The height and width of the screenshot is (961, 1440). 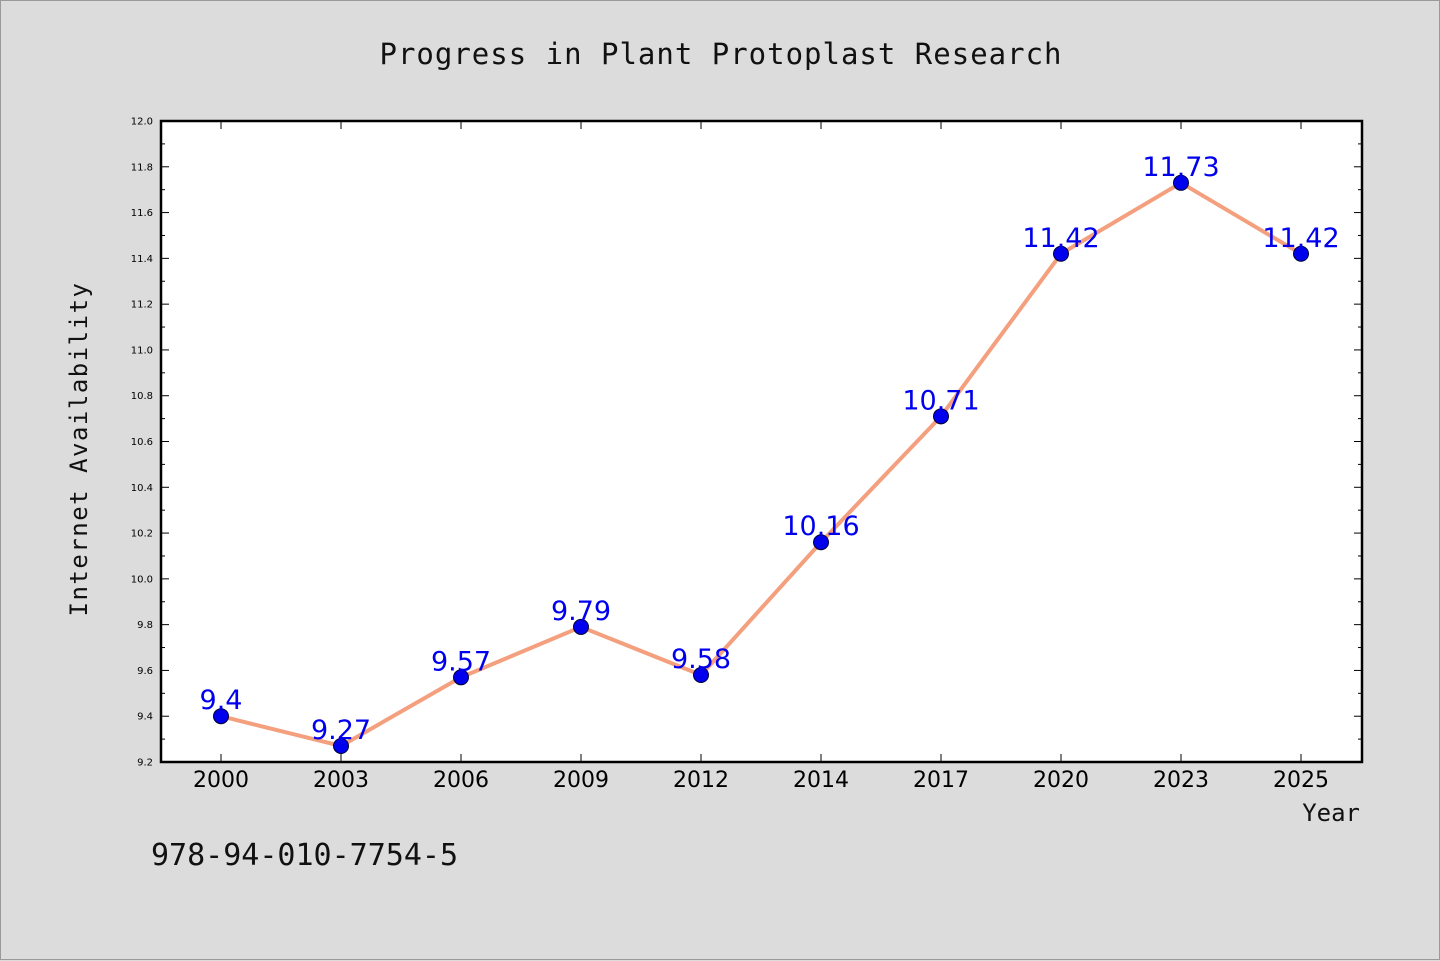 I want to click on x-tick-label-8: 2023, so click(x=1181, y=780).